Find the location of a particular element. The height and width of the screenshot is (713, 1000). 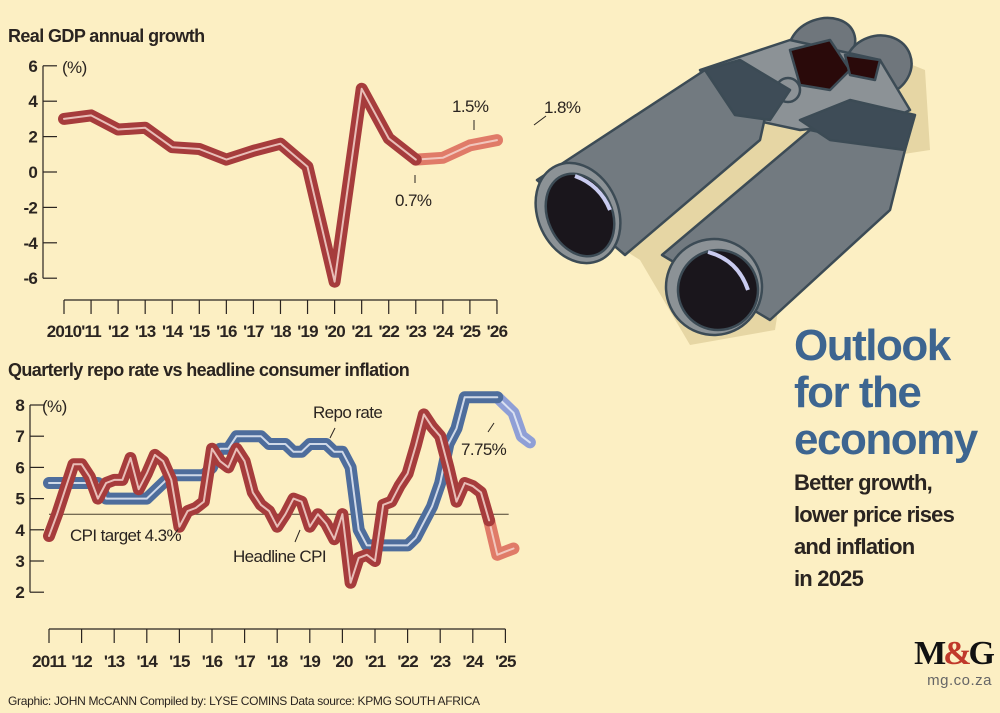

headline-title-line: for the is located at coordinates (858, 392).